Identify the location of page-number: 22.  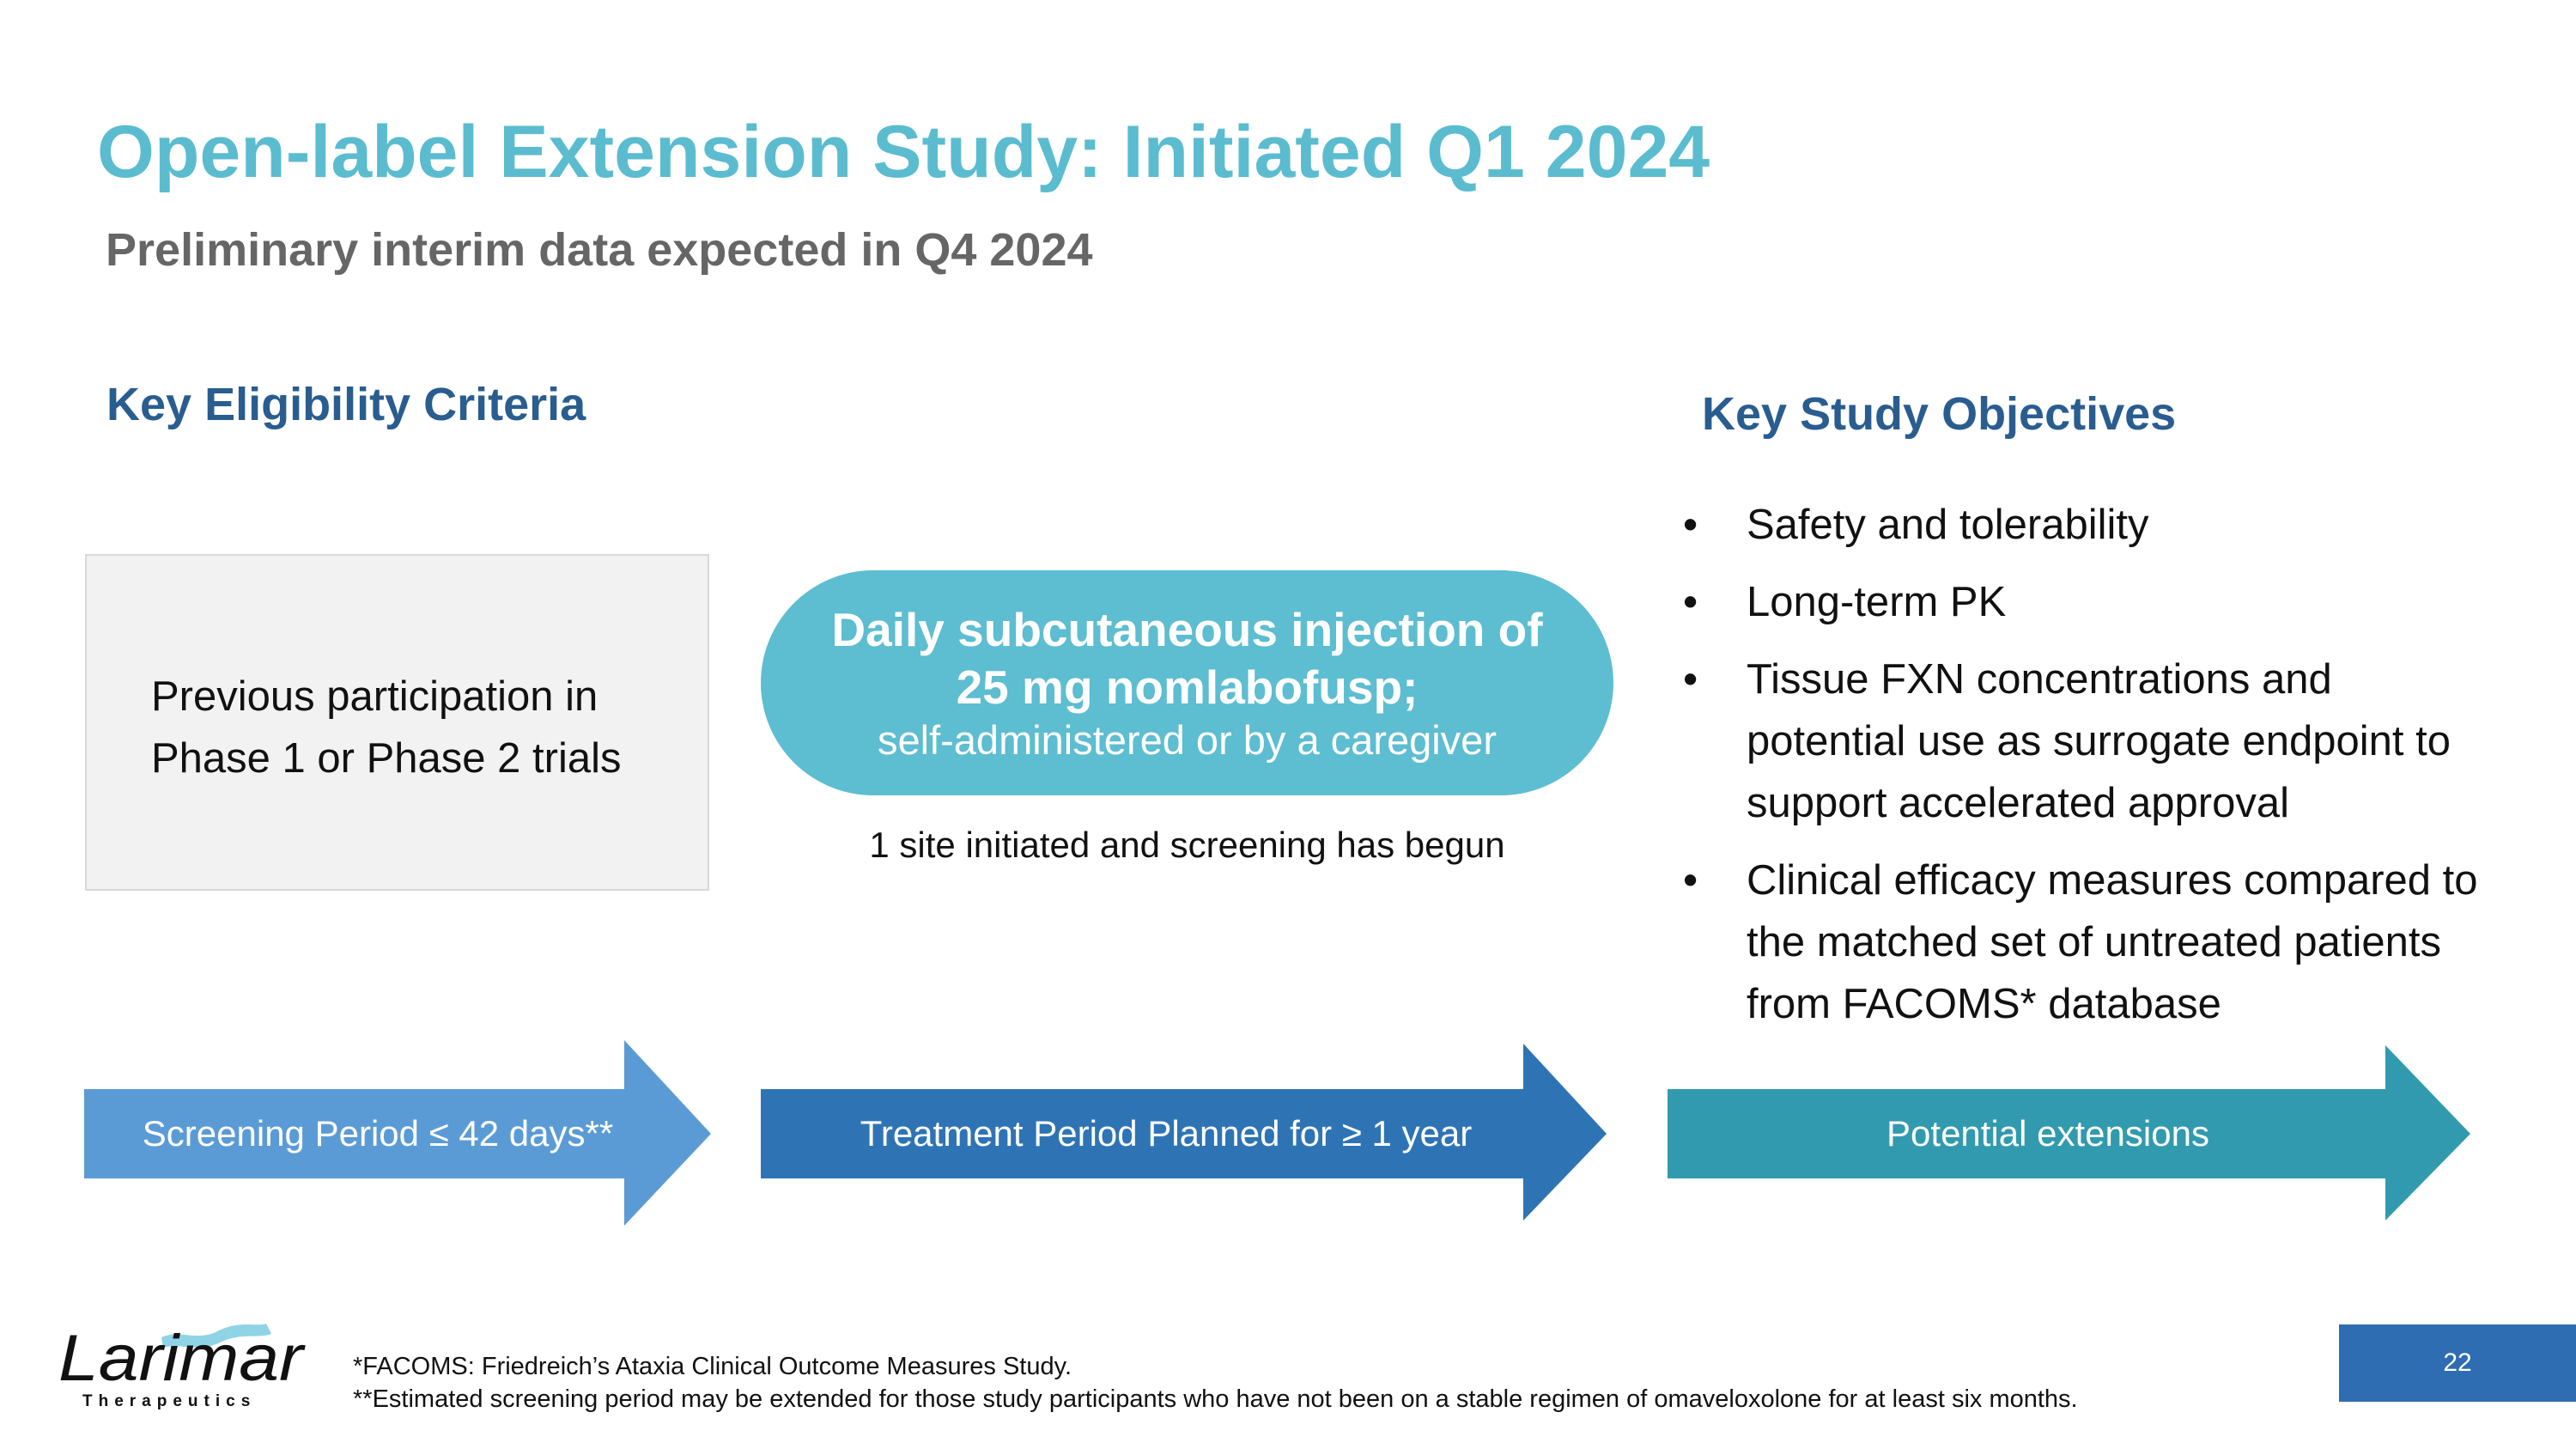
(2457, 1363).